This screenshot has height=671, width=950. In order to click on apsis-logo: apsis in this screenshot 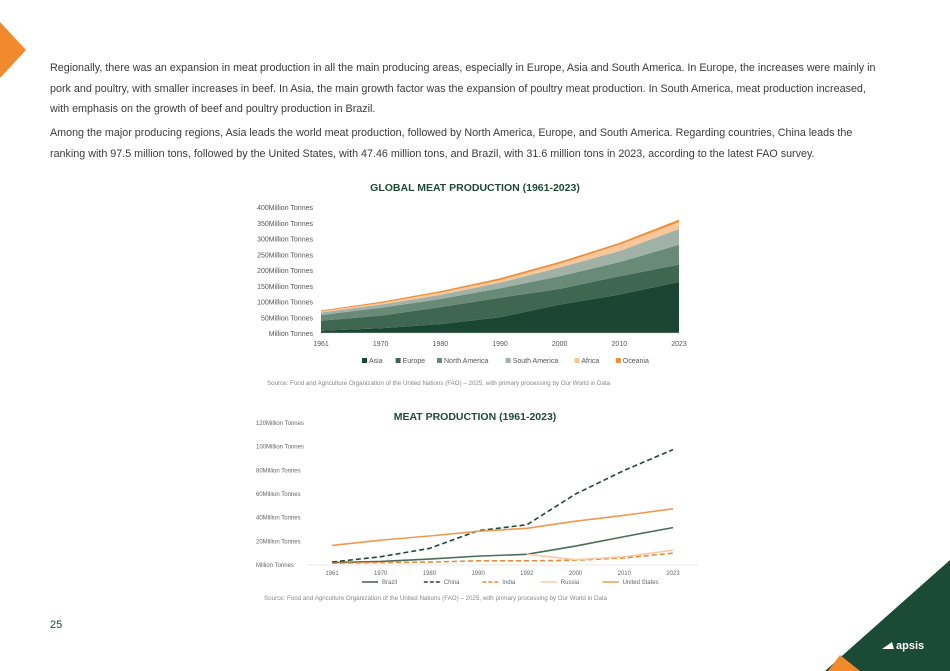, I will do `click(903, 646)`.